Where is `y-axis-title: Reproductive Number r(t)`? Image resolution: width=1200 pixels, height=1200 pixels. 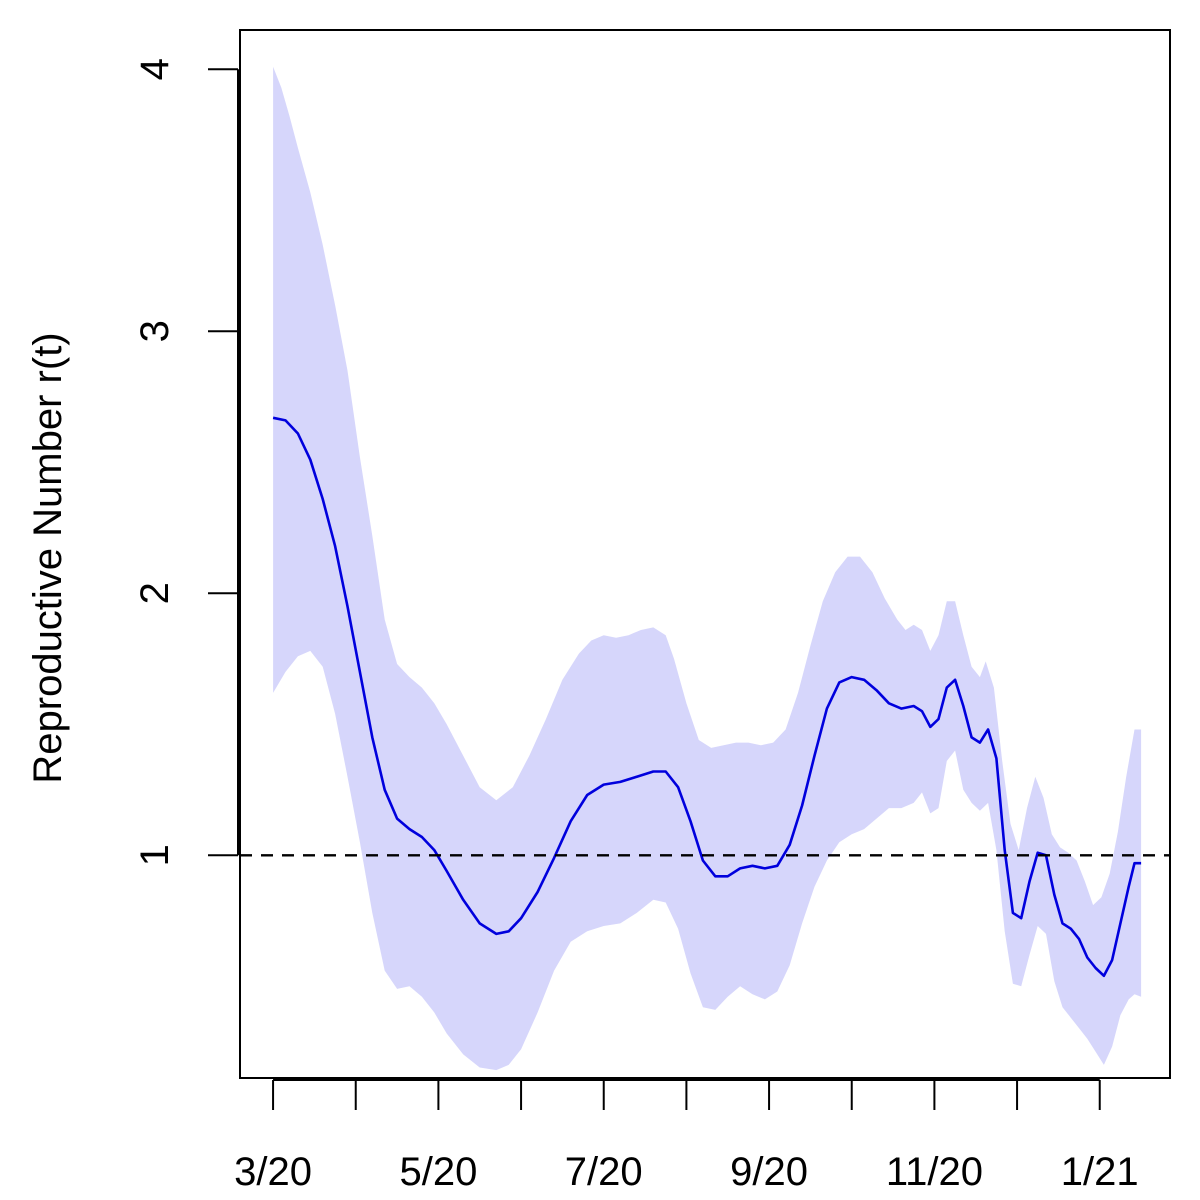 y-axis-title: Reproductive Number r(t) is located at coordinates (48, 557).